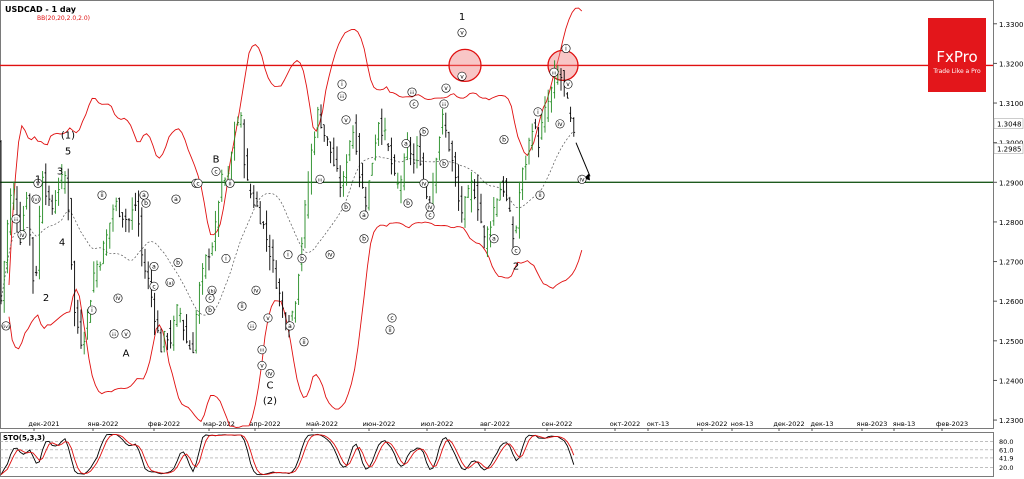 The width and height of the screenshot is (1024, 479). Describe the element at coordinates (170, 283) in the screenshot. I see `wave-label: (a)` at that location.